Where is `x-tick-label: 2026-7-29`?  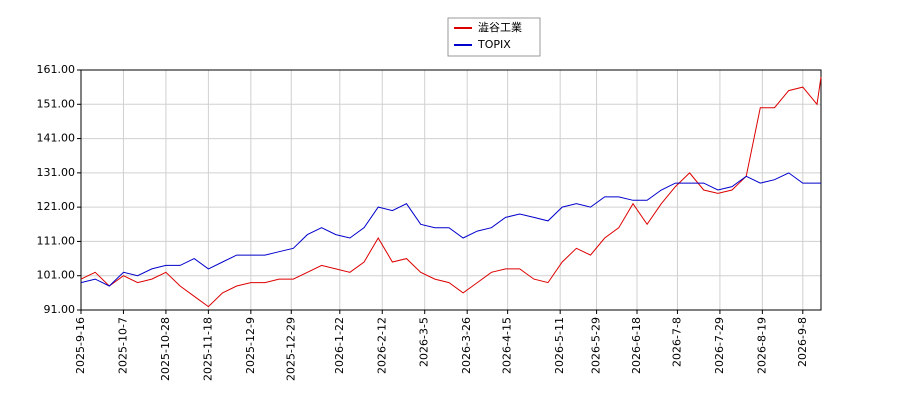 x-tick-label: 2026-7-29 is located at coordinates (719, 345).